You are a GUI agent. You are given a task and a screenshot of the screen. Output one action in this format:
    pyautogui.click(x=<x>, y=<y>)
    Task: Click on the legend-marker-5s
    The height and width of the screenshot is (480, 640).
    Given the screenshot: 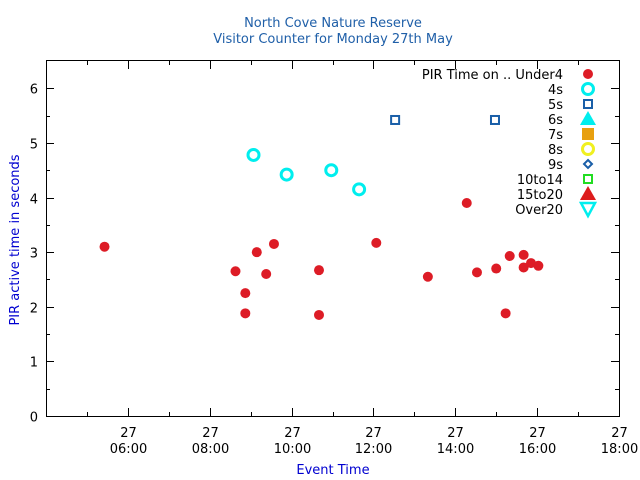 What is the action you would take?
    pyautogui.click(x=588, y=104)
    